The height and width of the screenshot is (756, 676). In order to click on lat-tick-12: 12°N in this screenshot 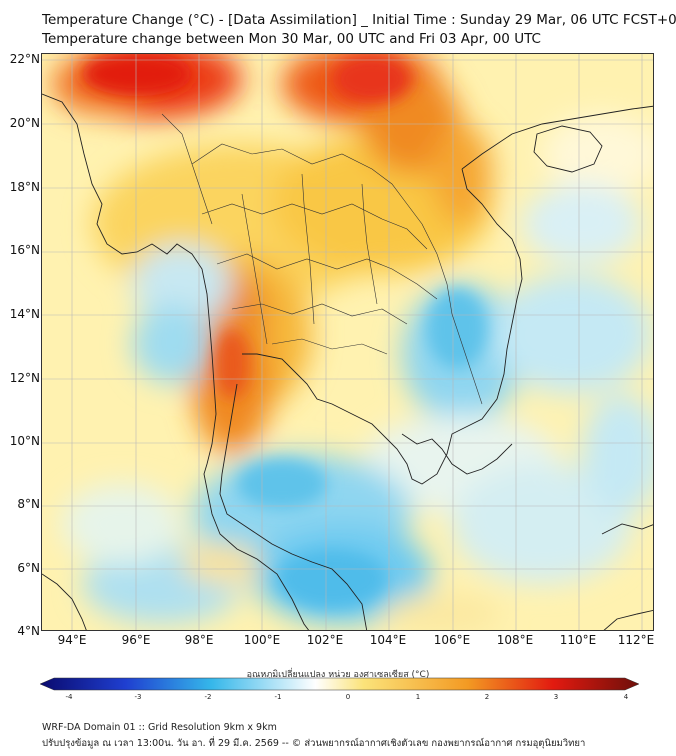, I will do `click(24, 378)`.